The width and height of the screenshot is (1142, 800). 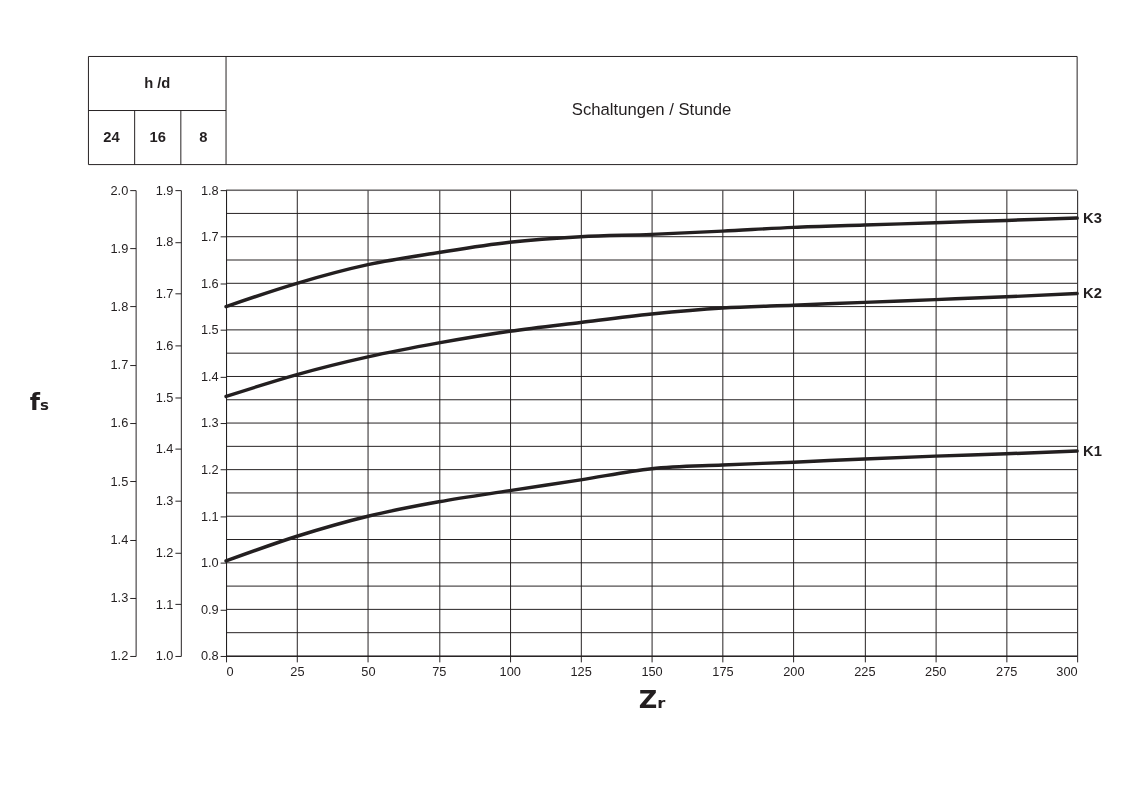 I want to click on x-tick-label: 175, so click(x=723, y=672).